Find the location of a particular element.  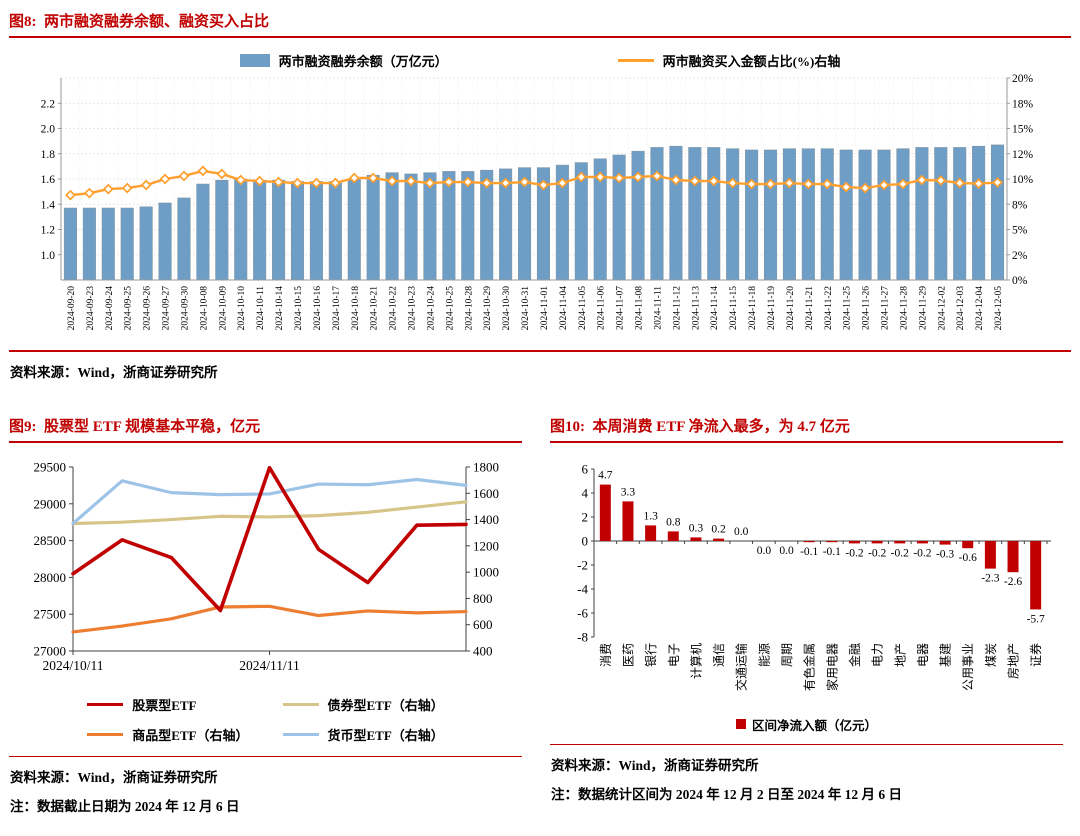

figure-10-legend: 区间净流入额（亿元） is located at coordinates (806, 724).